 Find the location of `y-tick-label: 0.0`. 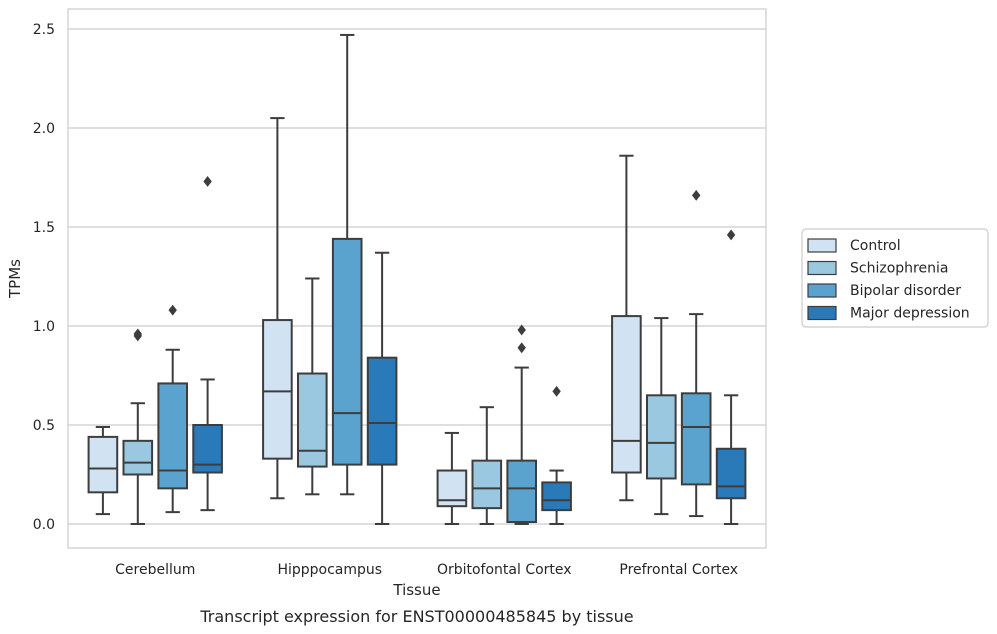

y-tick-label: 0.0 is located at coordinates (44, 525).